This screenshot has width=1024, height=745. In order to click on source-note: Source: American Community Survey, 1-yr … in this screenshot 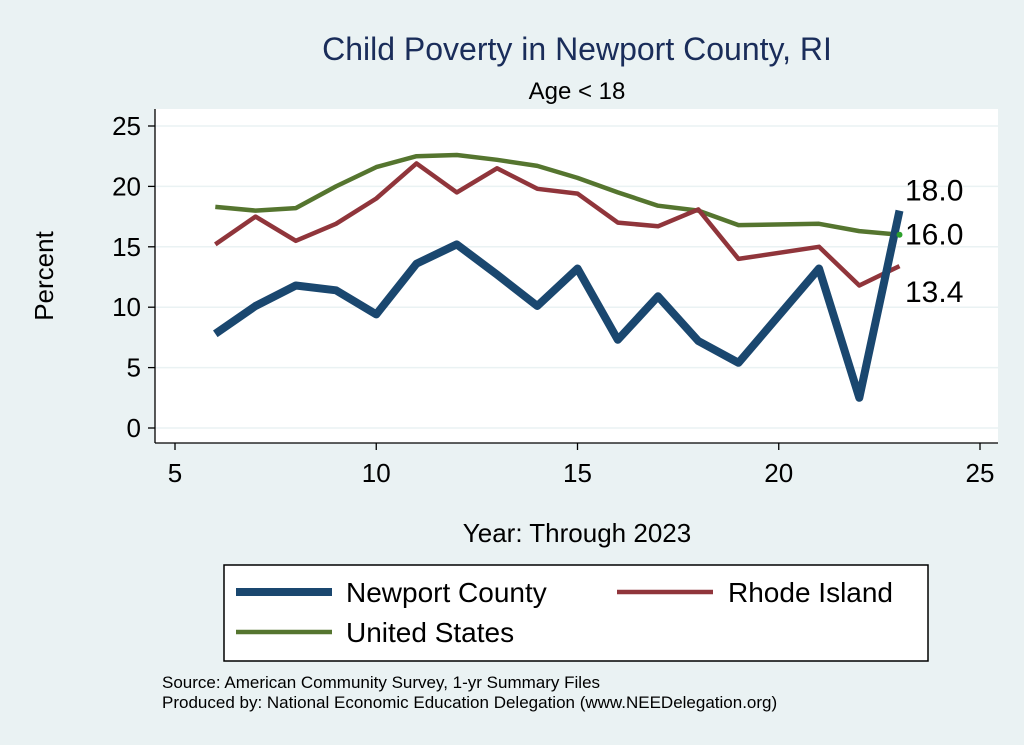, I will do `click(381, 682)`.